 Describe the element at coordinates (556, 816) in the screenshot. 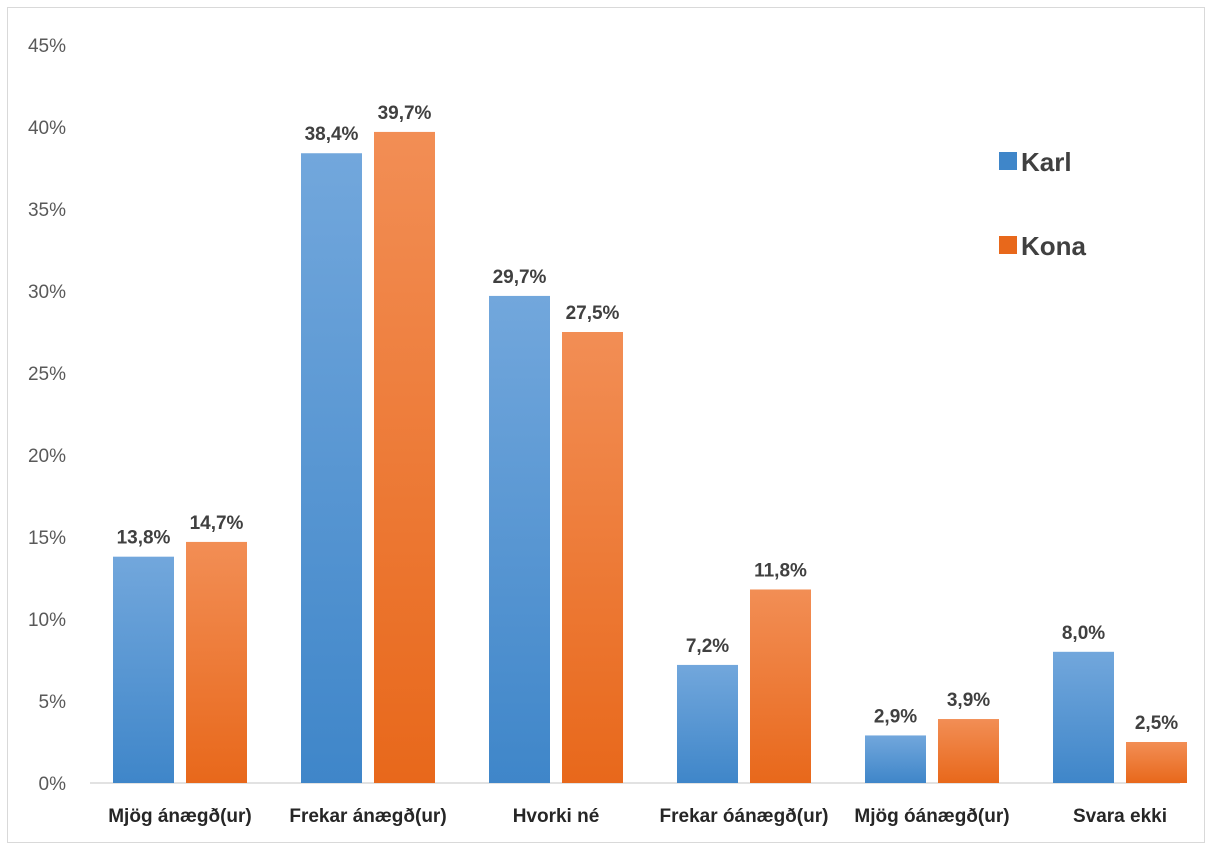

I see `category-label: Hvorki né` at that location.